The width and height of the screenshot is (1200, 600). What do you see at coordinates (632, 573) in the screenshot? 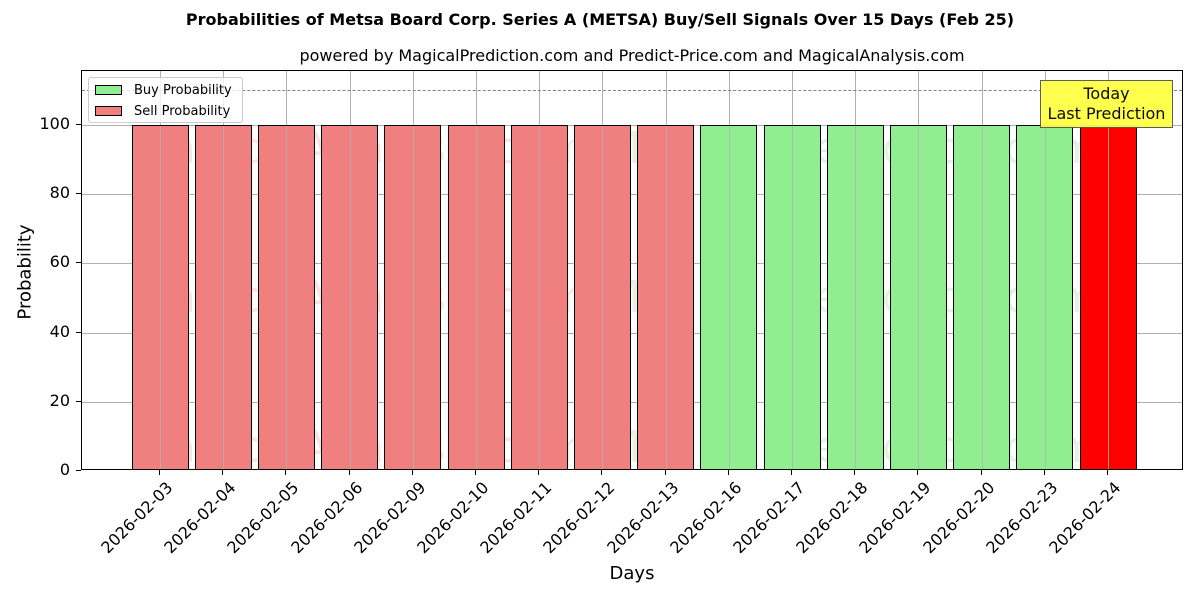
I see `x-axis-label: Days` at bounding box center [632, 573].